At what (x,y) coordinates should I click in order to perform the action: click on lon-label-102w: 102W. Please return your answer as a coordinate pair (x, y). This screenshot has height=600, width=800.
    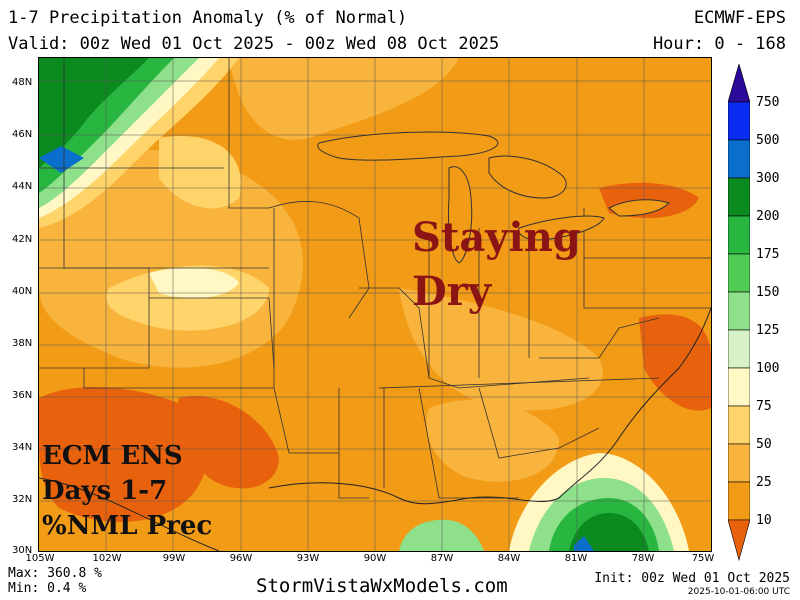
    Looking at the image, I should click on (107, 558).